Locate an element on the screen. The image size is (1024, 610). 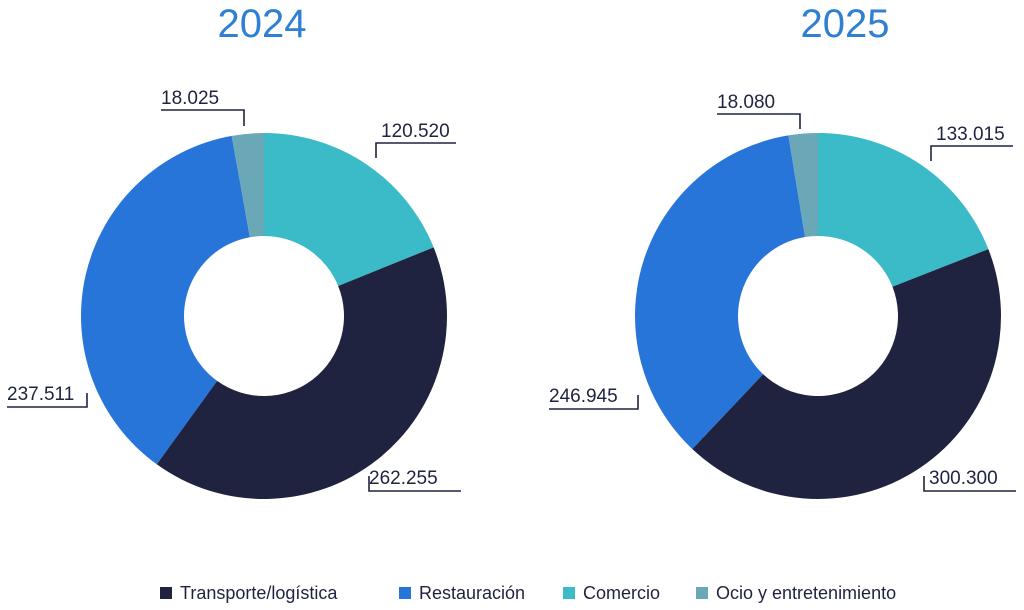
slice-2025-transporte-logistica is located at coordinates (847, 374).